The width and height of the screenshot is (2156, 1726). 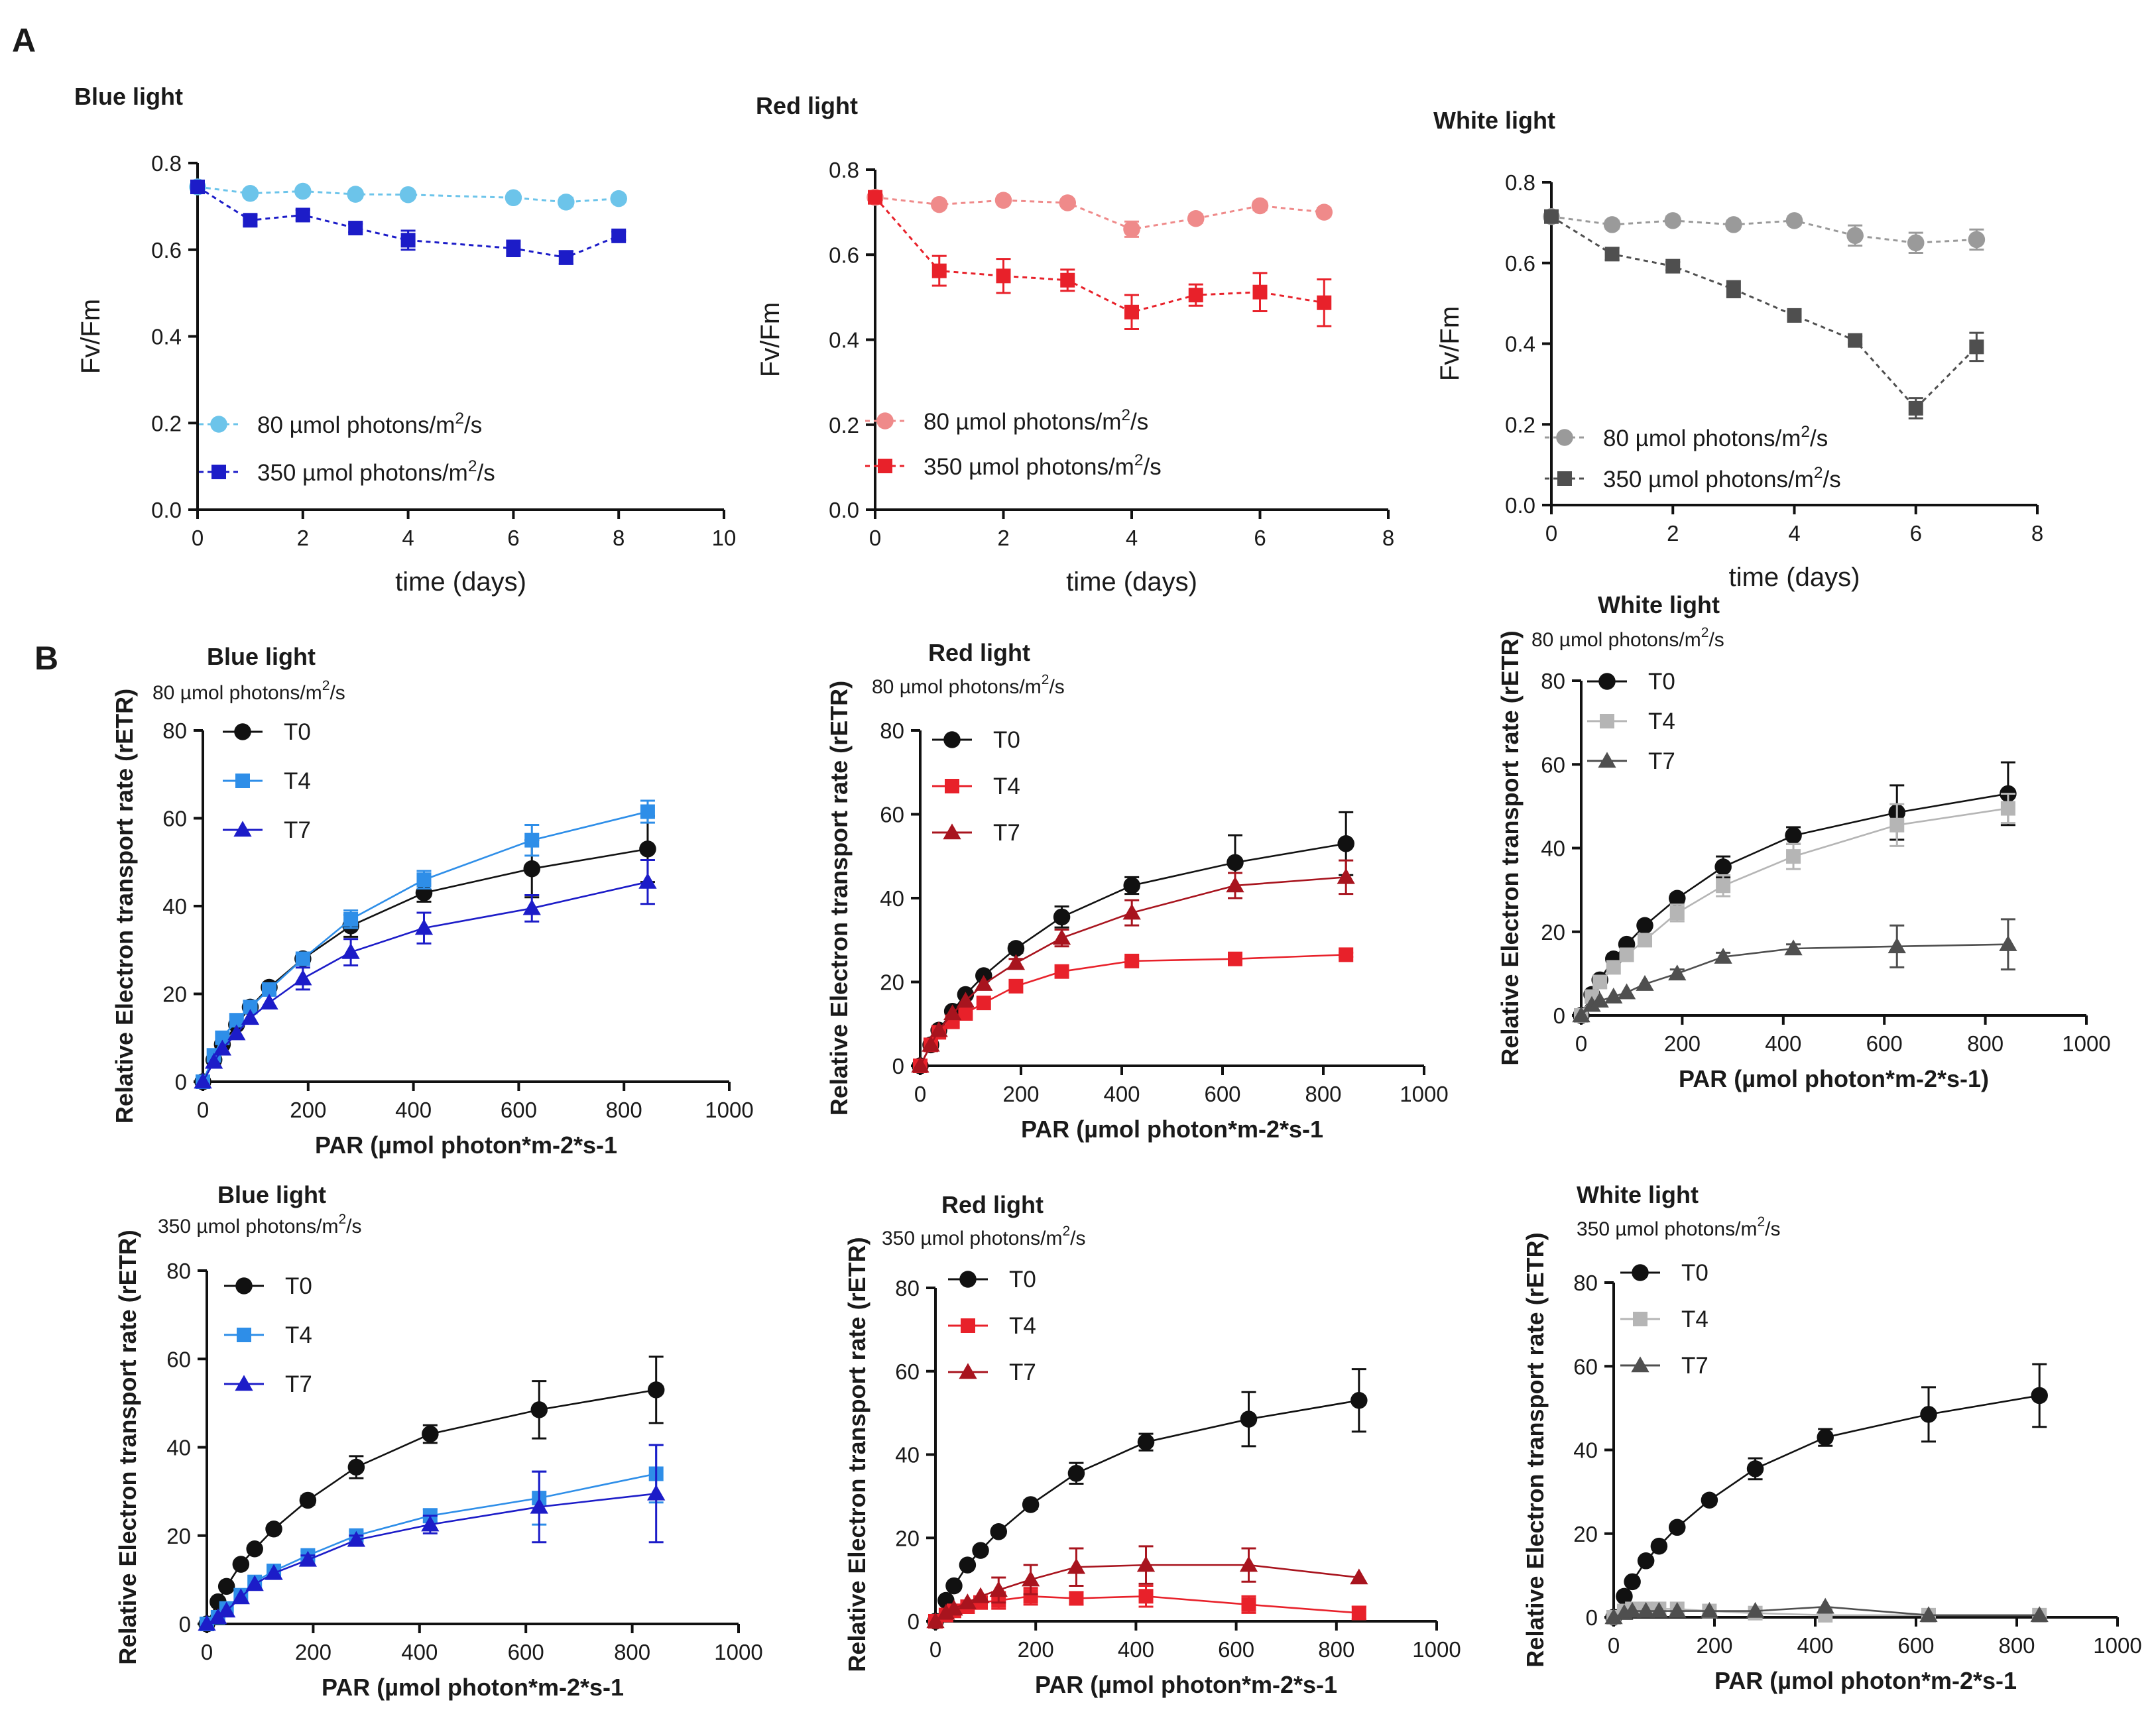 I want to click on y-tick-label: 80, so click(x=1585, y=1283).